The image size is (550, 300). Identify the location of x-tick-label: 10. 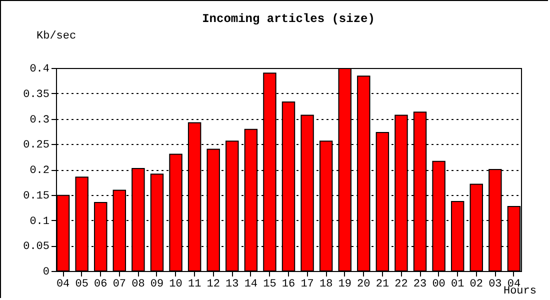
(175, 284).